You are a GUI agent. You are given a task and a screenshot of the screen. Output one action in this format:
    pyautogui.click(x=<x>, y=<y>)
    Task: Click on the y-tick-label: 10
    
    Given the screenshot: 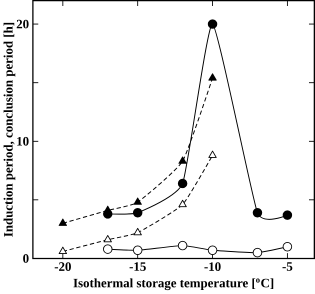 What is the action you would take?
    pyautogui.click(x=23, y=141)
    